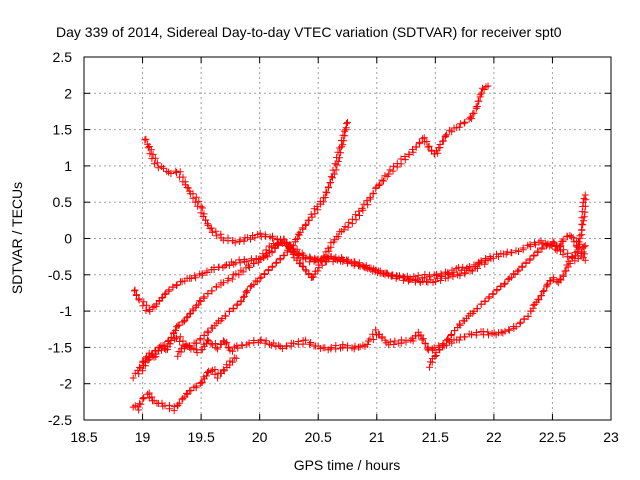 The height and width of the screenshot is (480, 640). What do you see at coordinates (611, 437) in the screenshot?
I see `x-tick-label: 23` at bounding box center [611, 437].